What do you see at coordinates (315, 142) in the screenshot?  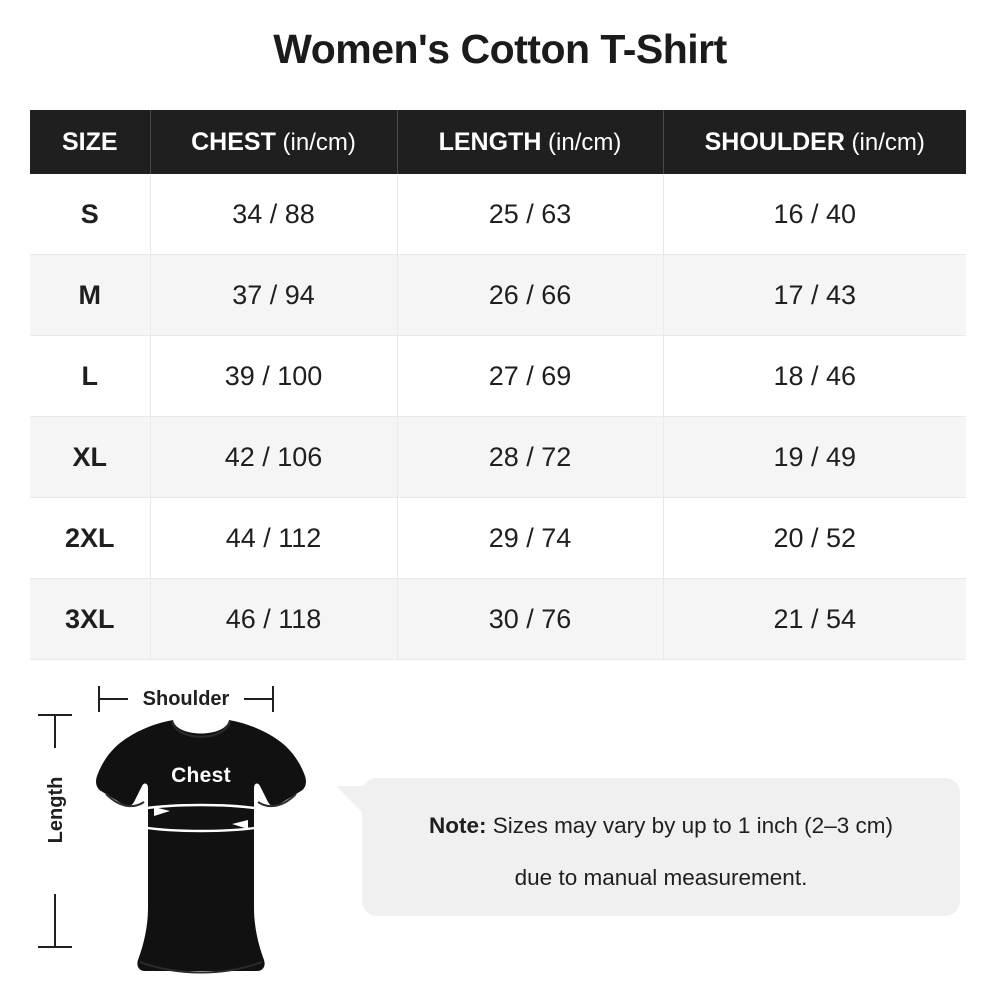 I see `column-header-chest-unit: (in/cm)` at bounding box center [315, 142].